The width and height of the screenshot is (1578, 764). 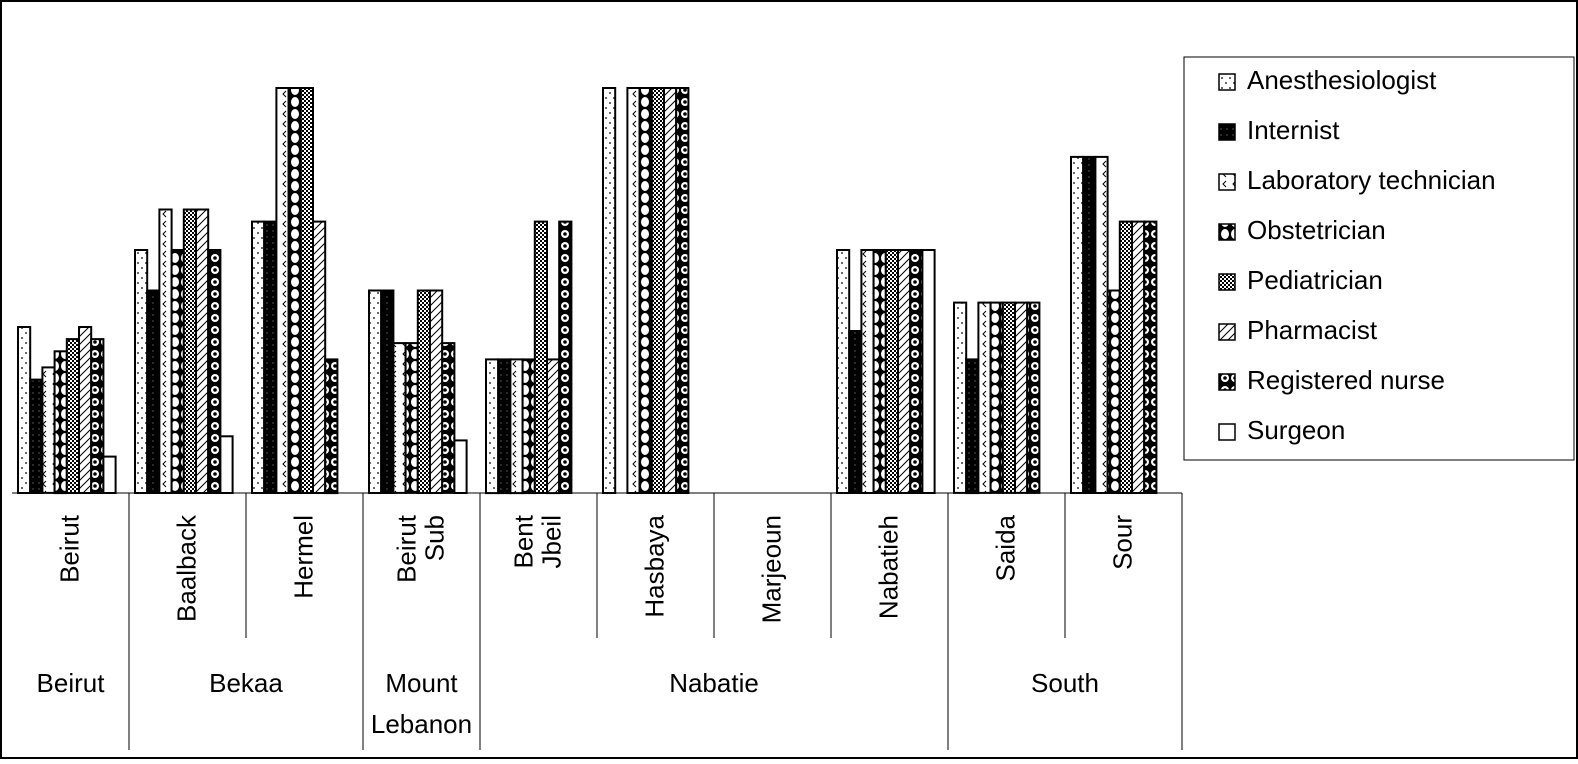 What do you see at coordinates (1312, 330) in the screenshot?
I see `legend-label-pharmacist: Pharmacist` at bounding box center [1312, 330].